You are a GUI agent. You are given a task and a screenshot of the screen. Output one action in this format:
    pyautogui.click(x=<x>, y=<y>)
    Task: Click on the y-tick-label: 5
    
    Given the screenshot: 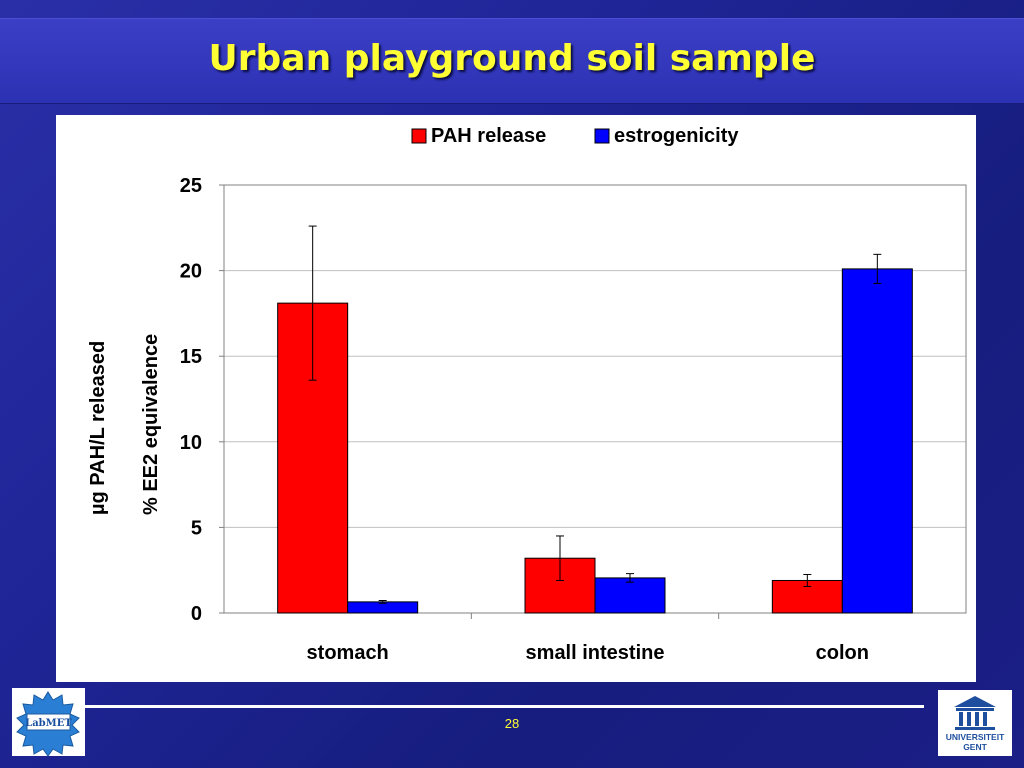 What is the action you would take?
    pyautogui.click(x=196, y=528)
    